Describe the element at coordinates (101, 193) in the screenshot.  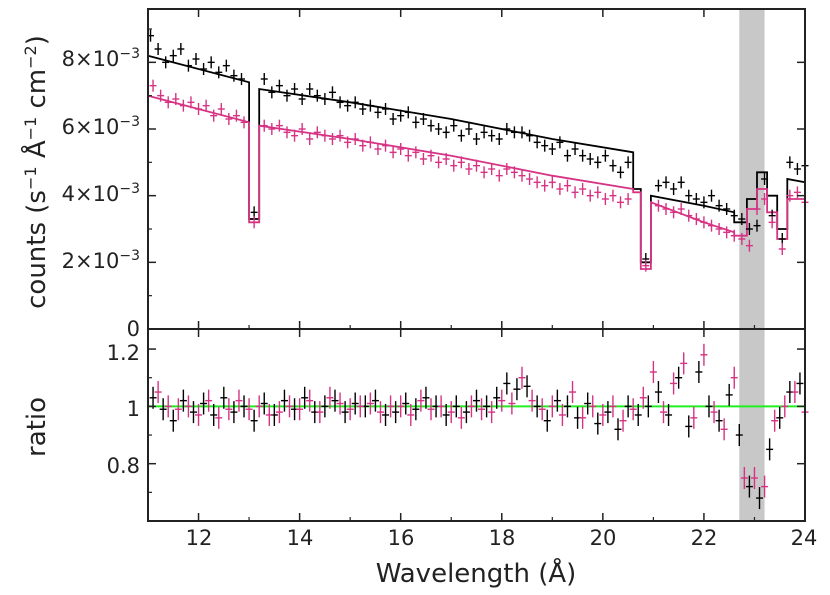
I see `ytick-label-4e-3: 4×10⁻³` at that location.